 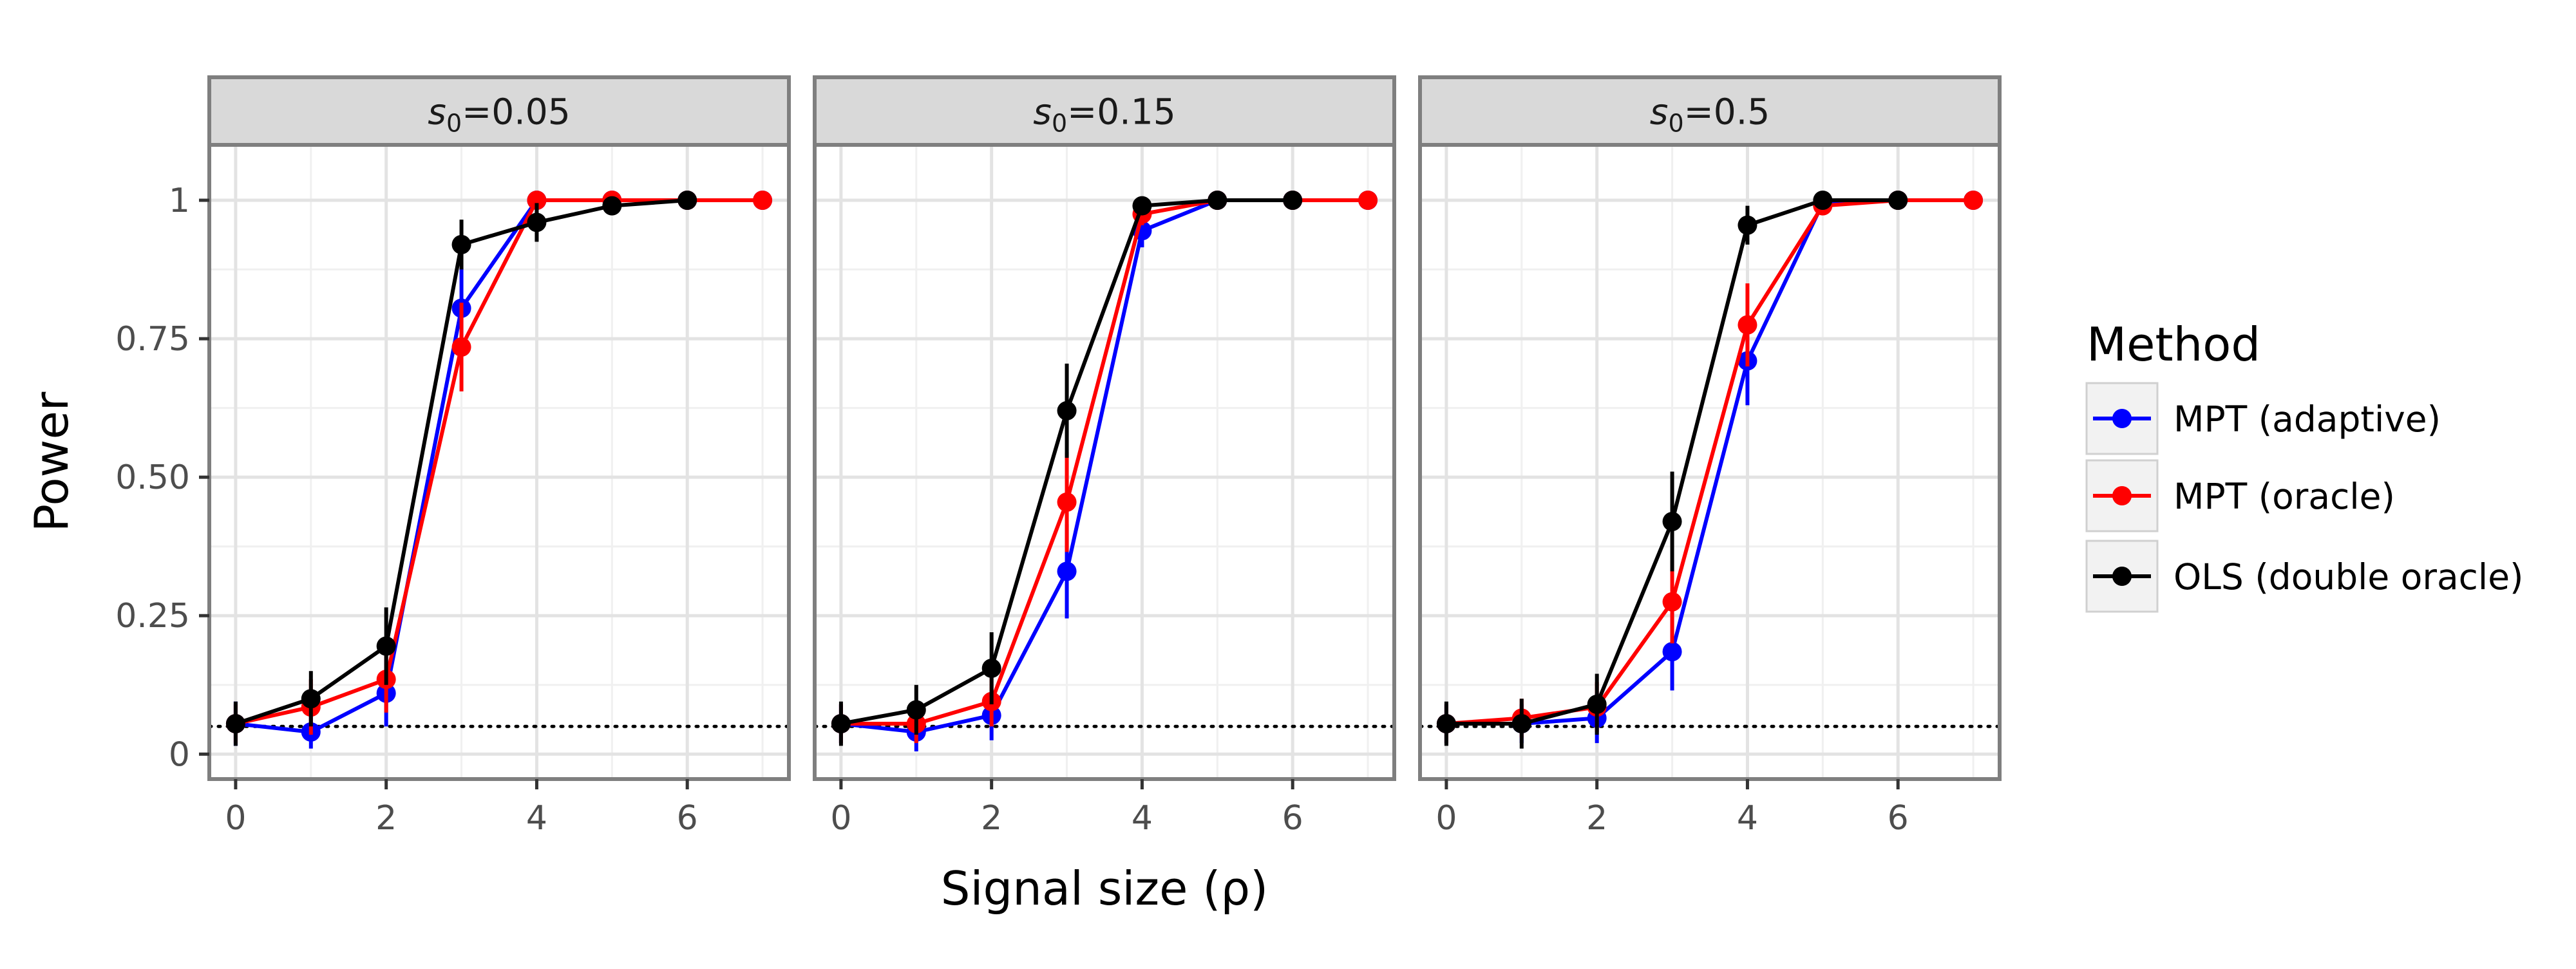 What do you see at coordinates (152, 339) in the screenshot?
I see `y-tick-label: 0.75` at bounding box center [152, 339].